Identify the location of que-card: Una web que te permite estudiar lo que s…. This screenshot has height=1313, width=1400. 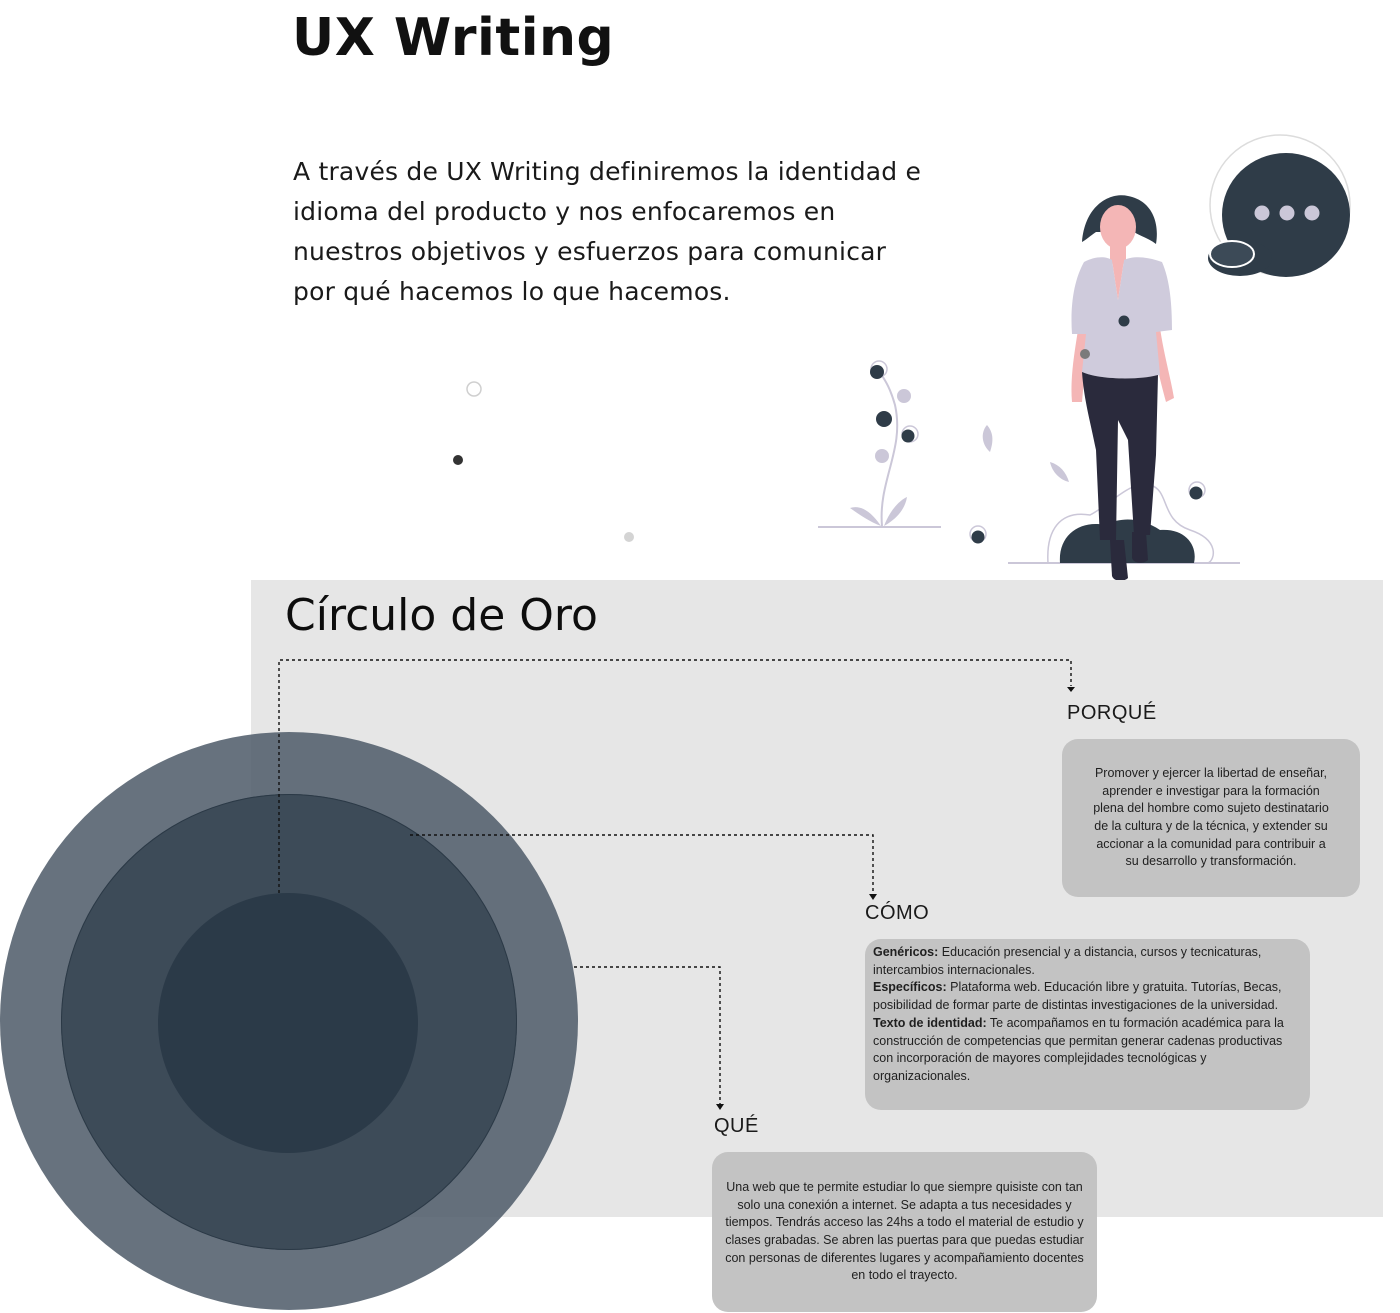
(904, 1232).